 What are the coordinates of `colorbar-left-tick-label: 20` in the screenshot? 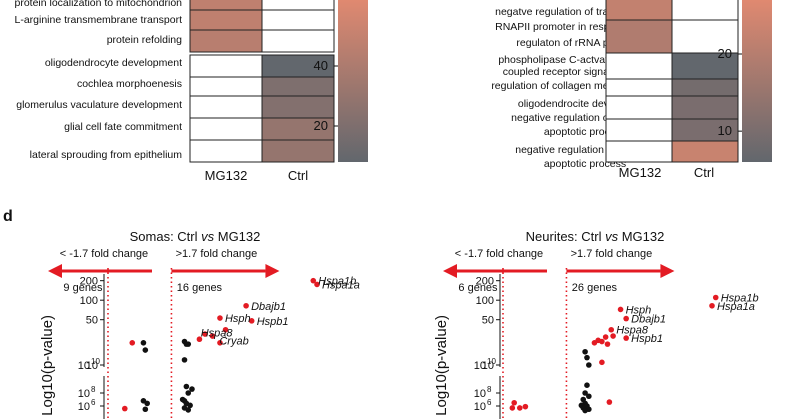 It's located at (321, 125).